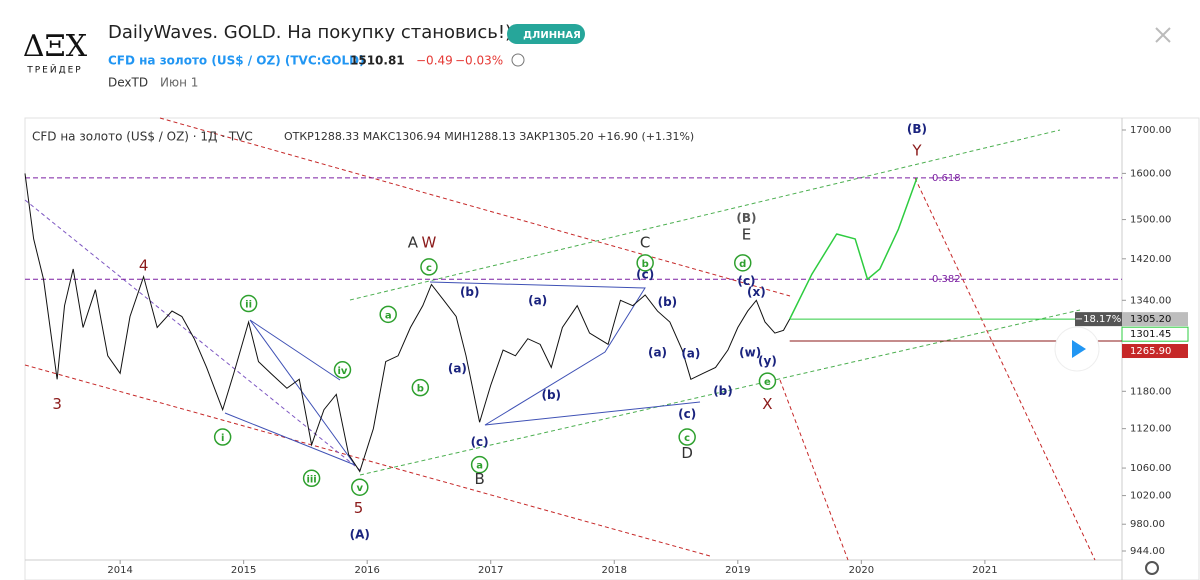 The image size is (1200, 580). Describe the element at coordinates (1147, 551) in the screenshot. I see `y-tick-label: 944.00` at that location.